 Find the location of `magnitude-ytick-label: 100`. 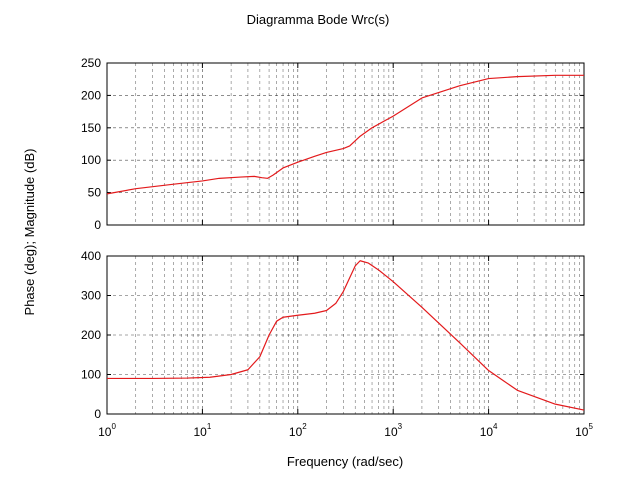

magnitude-ytick-label: 100 is located at coordinates (91, 160).